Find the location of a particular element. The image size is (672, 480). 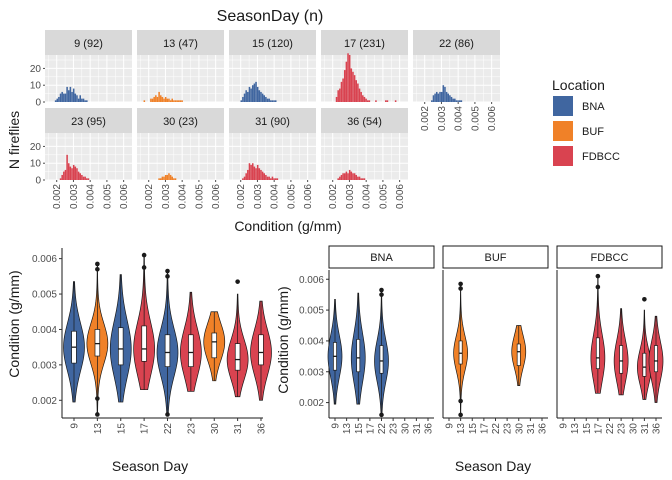

x-tick-label: 15 is located at coordinates (587, 429).